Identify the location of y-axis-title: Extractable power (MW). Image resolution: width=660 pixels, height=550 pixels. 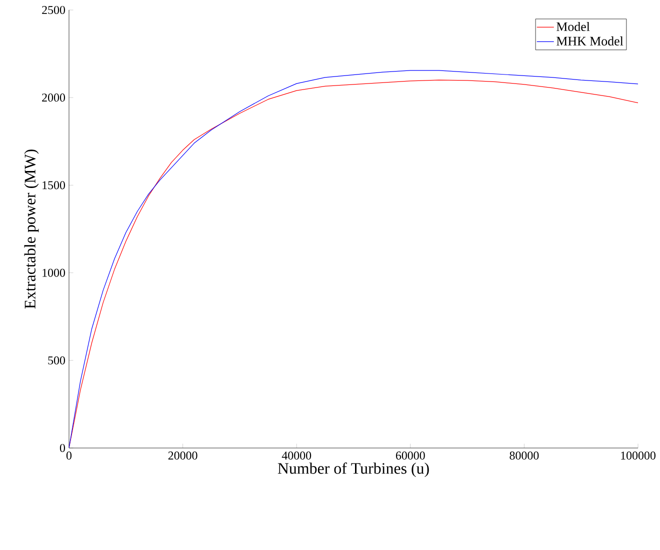
(31, 229).